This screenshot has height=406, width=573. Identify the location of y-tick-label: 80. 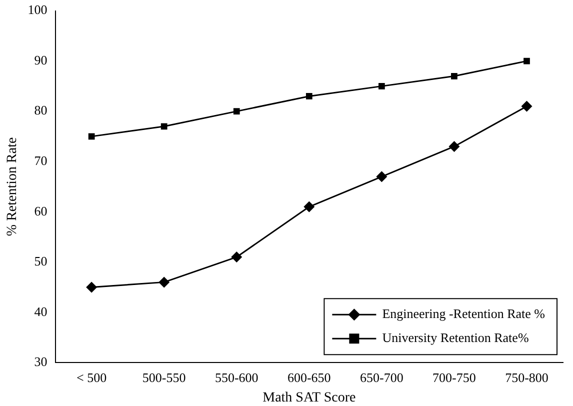
(41, 110).